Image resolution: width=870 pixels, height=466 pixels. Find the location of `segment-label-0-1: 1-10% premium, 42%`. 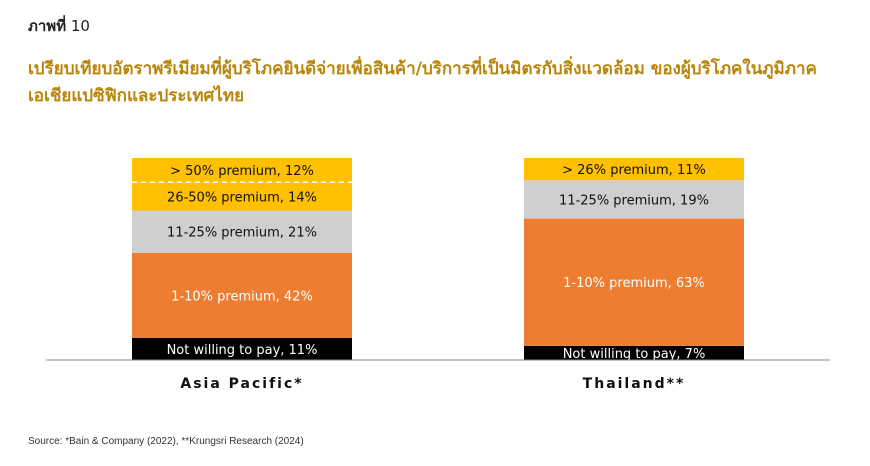

segment-label-0-1: 1-10% premium, 42% is located at coordinates (242, 296).